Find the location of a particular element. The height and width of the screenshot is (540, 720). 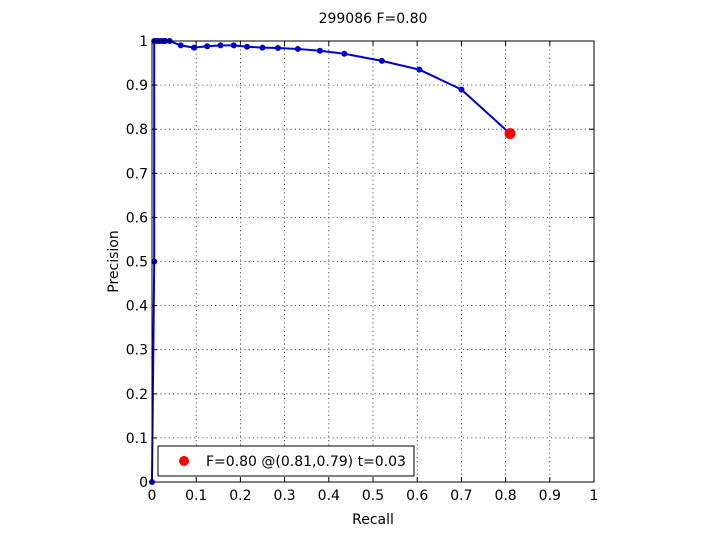

legend: F=0.80 @(0.81,0.79) t=0.03 is located at coordinates (286, 461).